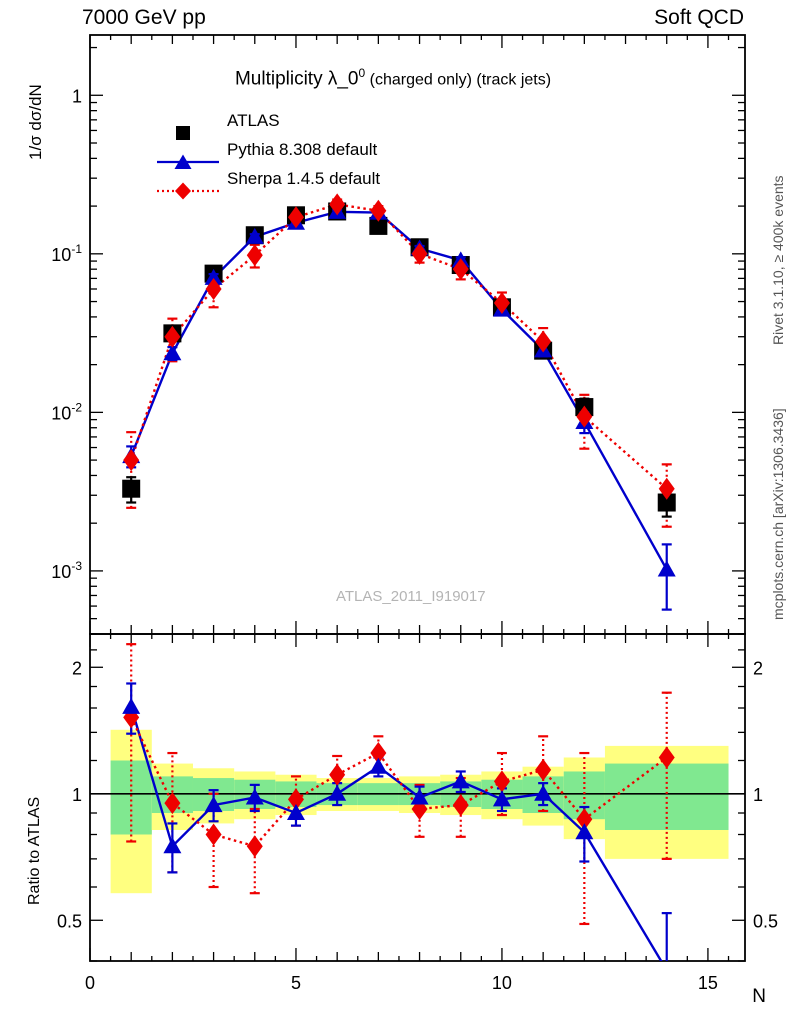 This screenshot has width=786, height=1024. What do you see at coordinates (460, 80) in the screenshot?
I see `title-qualifier: (charged only) (track jets)` at bounding box center [460, 80].